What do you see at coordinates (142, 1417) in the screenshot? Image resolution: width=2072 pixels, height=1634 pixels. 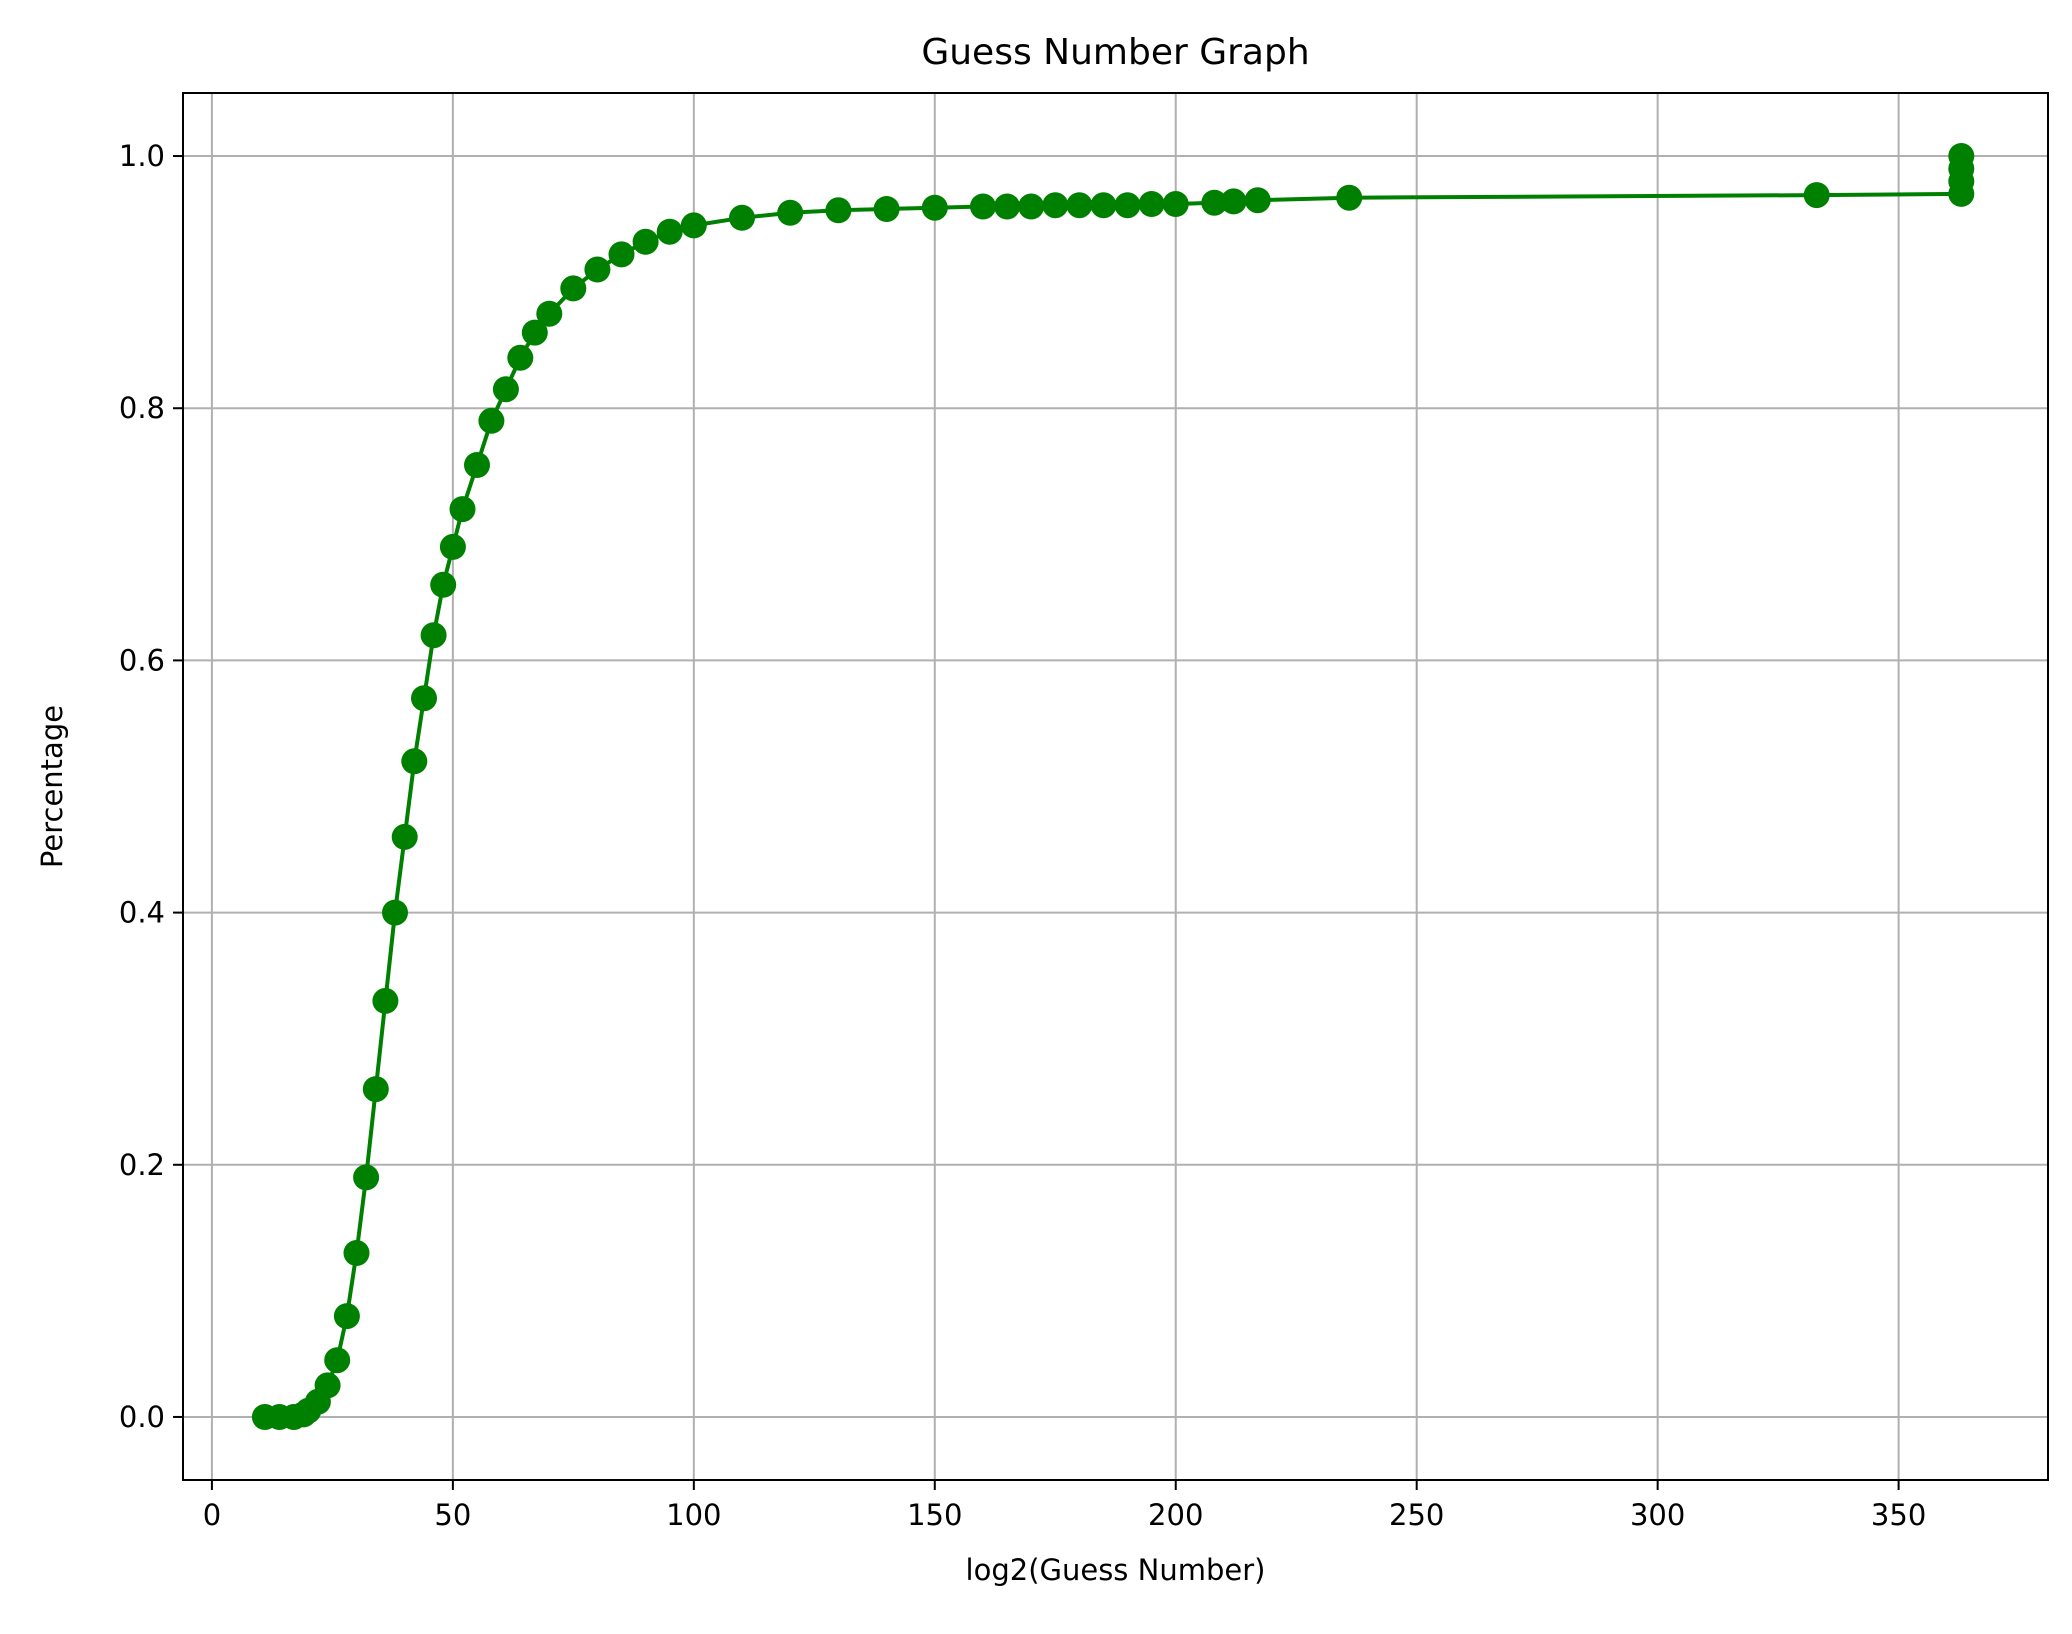 I see `y-tick-label-0: 0.0` at bounding box center [142, 1417].